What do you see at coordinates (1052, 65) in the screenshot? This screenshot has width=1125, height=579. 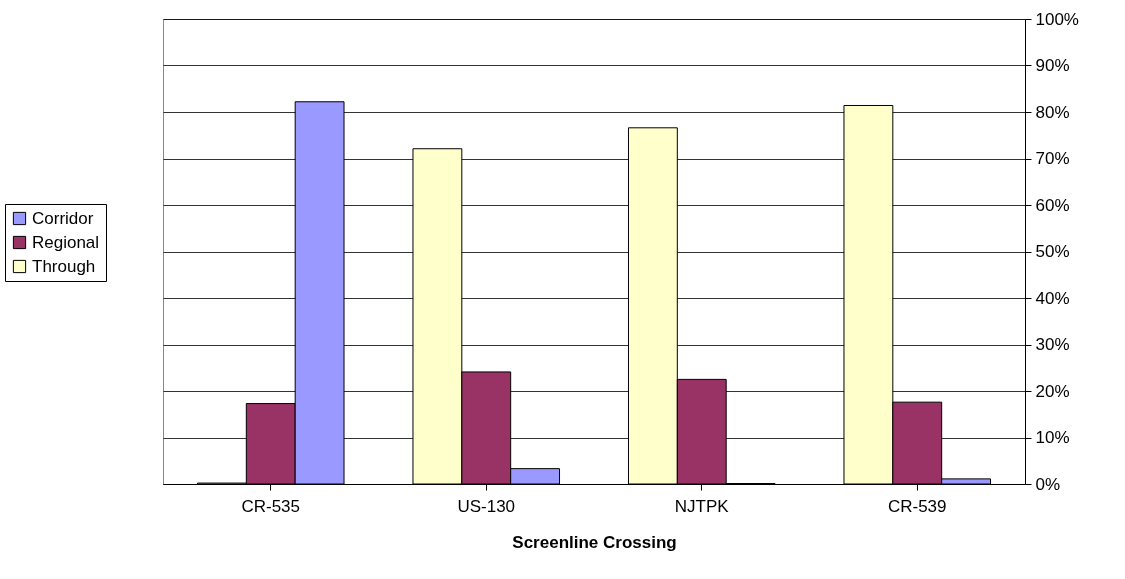 I see `y-tick-label: 90%` at bounding box center [1052, 65].